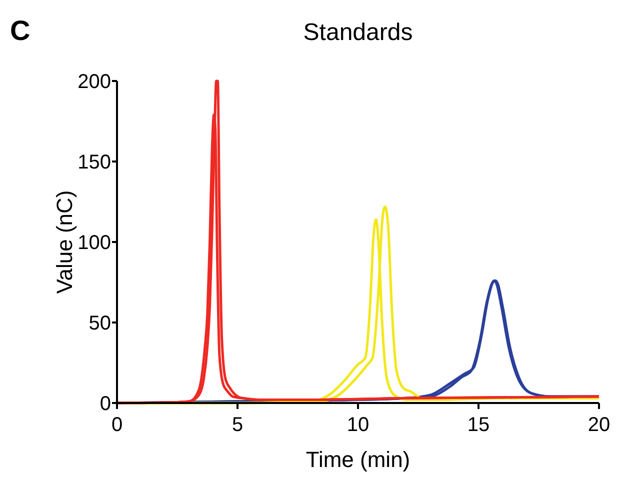 This screenshot has width=621, height=484. What do you see at coordinates (94, 243) in the screenshot?
I see `y-tick-label: 100` at bounding box center [94, 243].